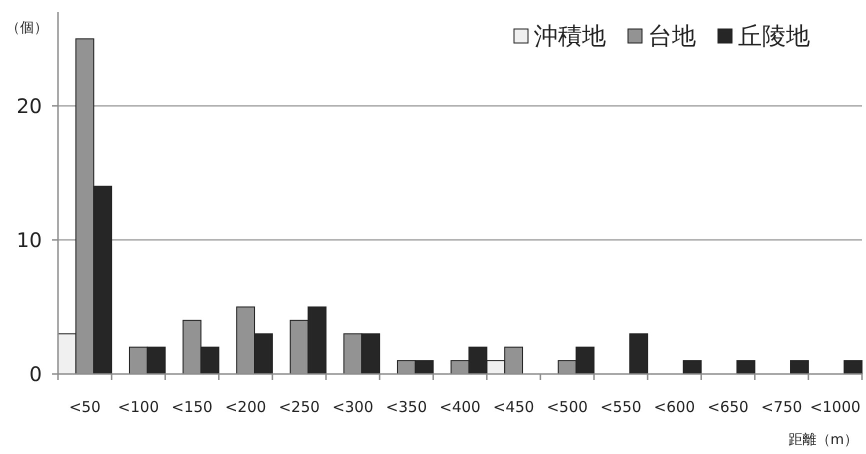  Describe the element at coordinates (138, 407) in the screenshot. I see `x-tick-label: <100` at that location.